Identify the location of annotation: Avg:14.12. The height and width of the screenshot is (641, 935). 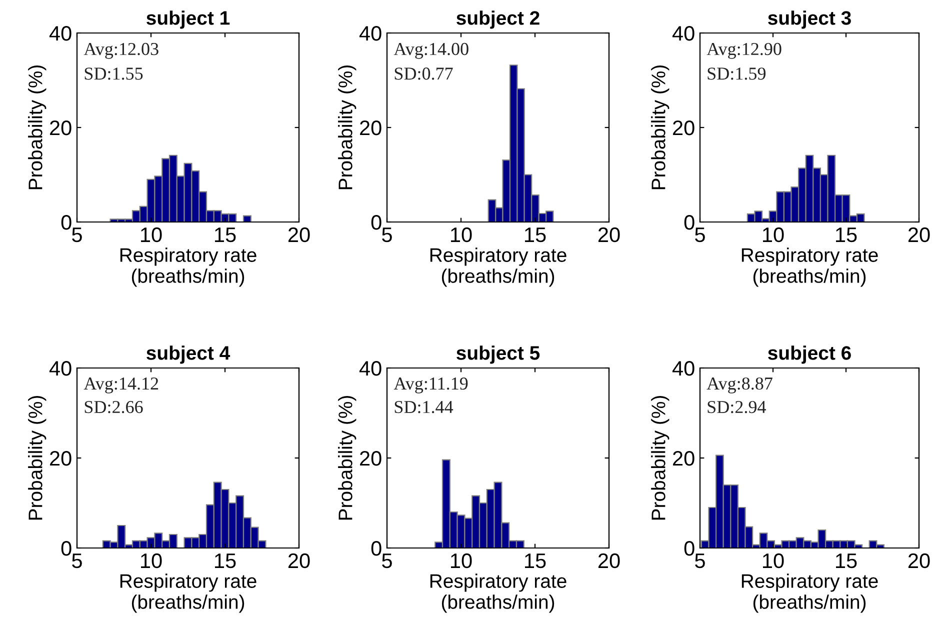
(121, 386).